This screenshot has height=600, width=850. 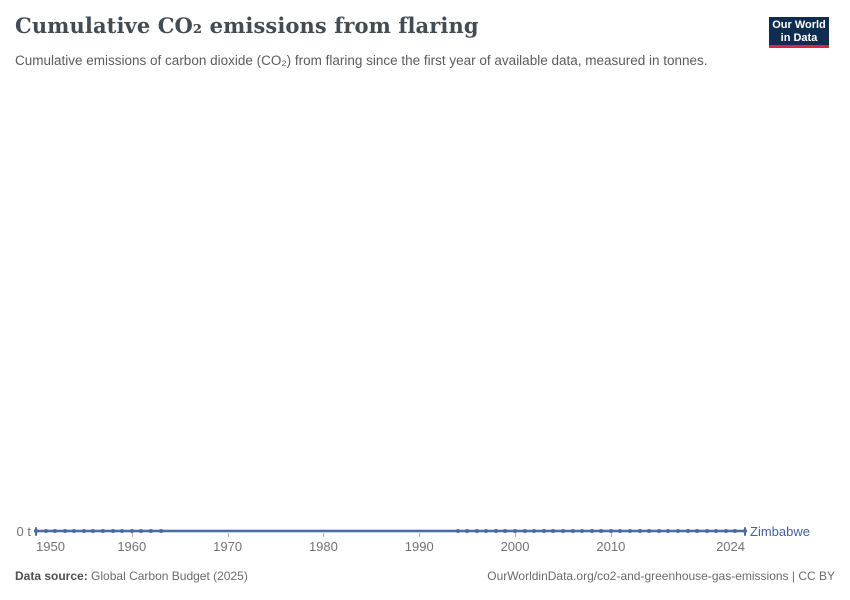 What do you see at coordinates (799, 38) in the screenshot?
I see `owid-logo-line2: in Data` at bounding box center [799, 38].